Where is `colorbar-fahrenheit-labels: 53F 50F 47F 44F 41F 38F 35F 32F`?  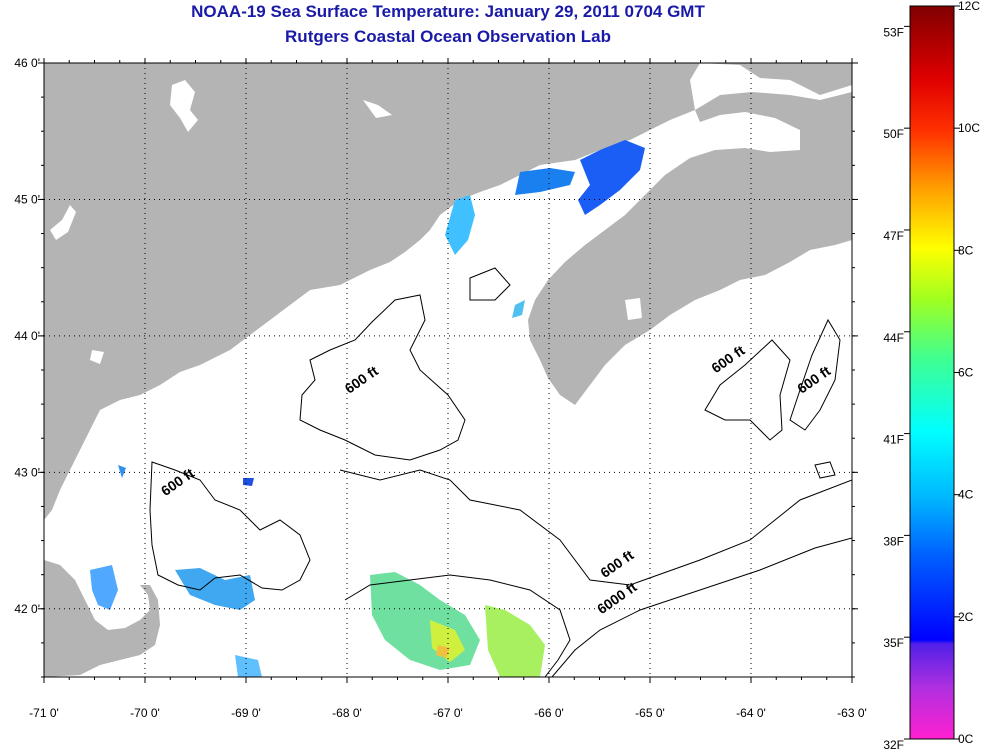 colorbar-fahrenheit-labels: 53F 50F 47F 44F 41F 38F 35F 32F is located at coordinates (896, 388).